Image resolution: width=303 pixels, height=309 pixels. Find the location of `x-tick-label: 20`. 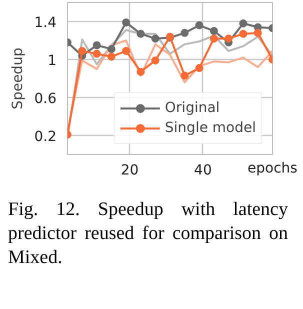

x-tick-label: 20 is located at coordinates (129, 170).